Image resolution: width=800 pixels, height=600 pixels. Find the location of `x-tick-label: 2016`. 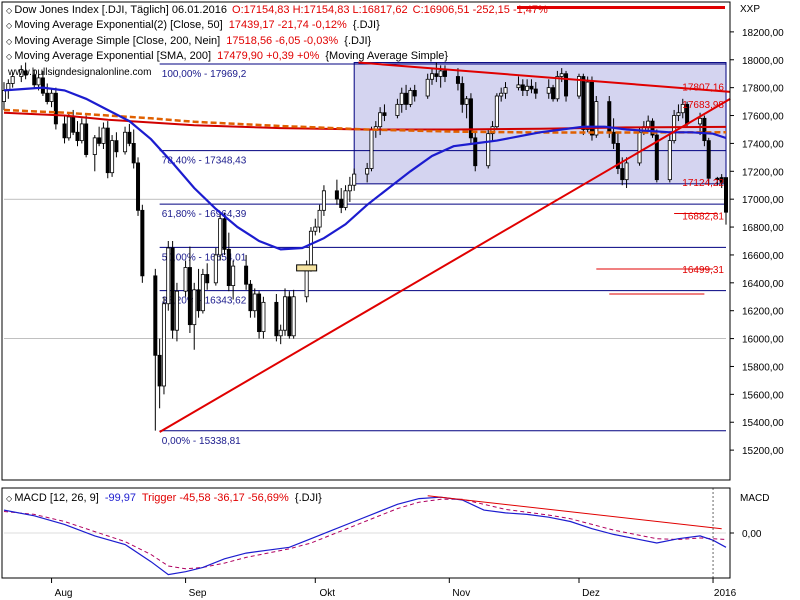

x-tick-label: 2016 is located at coordinates (725, 593).